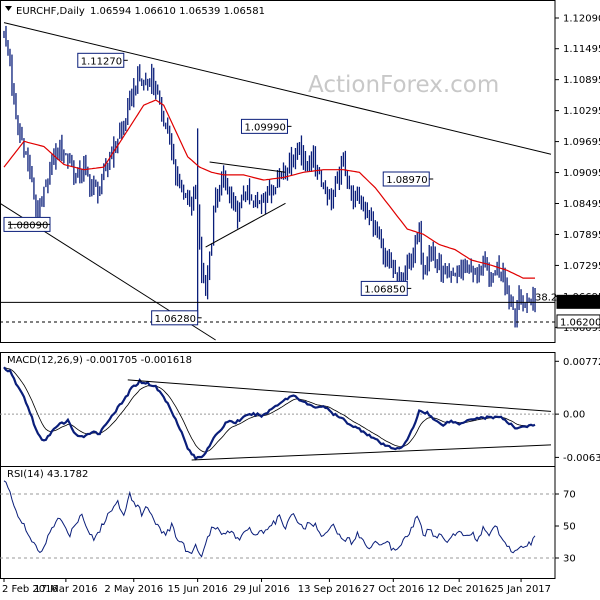 The width and height of the screenshot is (600, 600). What do you see at coordinates (406, 180) in the screenshot?
I see `price-annotation-label: 1.08970` at bounding box center [406, 180].